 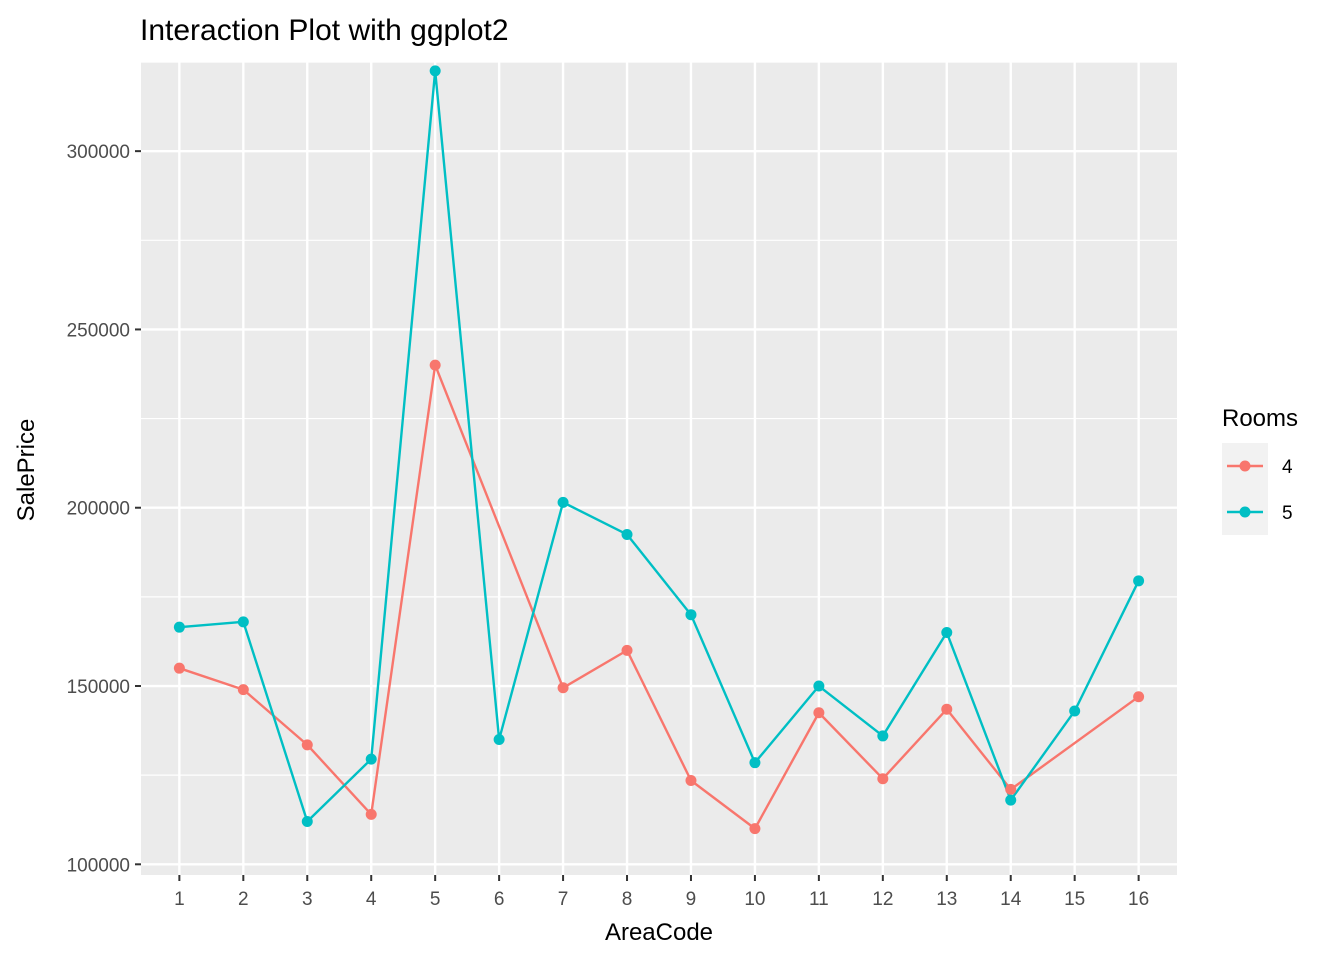 What do you see at coordinates (98, 687) in the screenshot?
I see `y-tick-label: 150000` at bounding box center [98, 687].